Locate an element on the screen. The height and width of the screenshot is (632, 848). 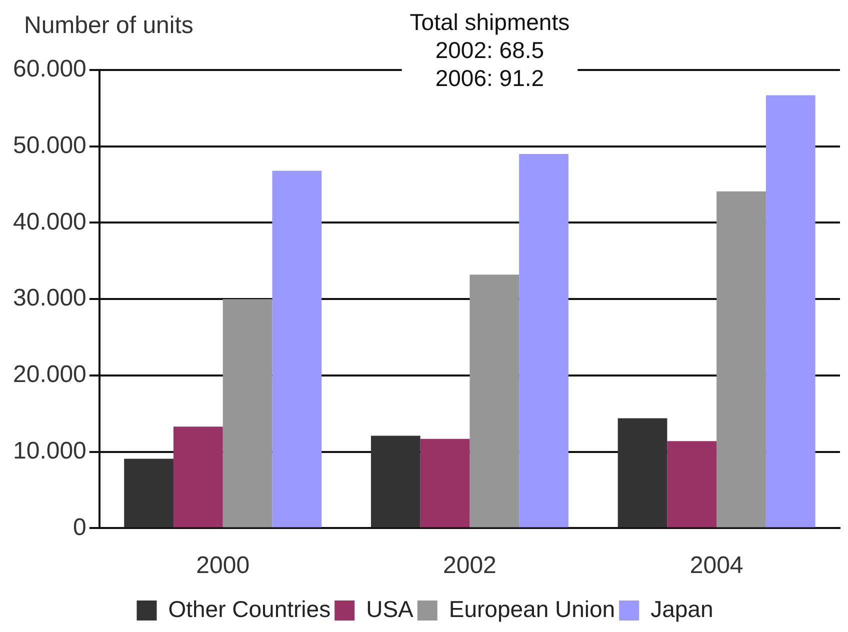
y-tick-label: 60.000 is located at coordinates (49, 69).